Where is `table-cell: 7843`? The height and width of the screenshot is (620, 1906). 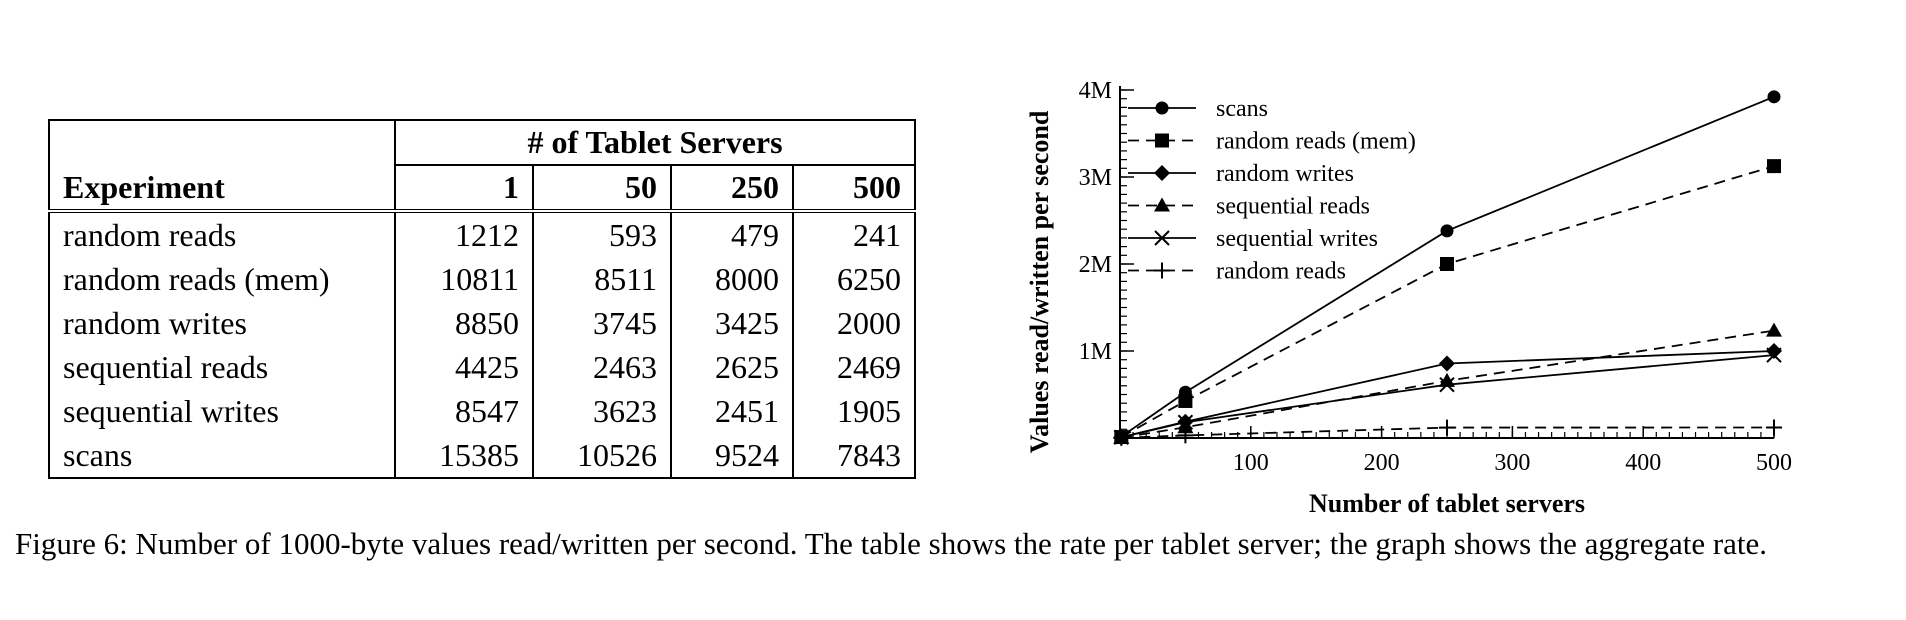 table-cell: 7843 is located at coordinates (854, 456).